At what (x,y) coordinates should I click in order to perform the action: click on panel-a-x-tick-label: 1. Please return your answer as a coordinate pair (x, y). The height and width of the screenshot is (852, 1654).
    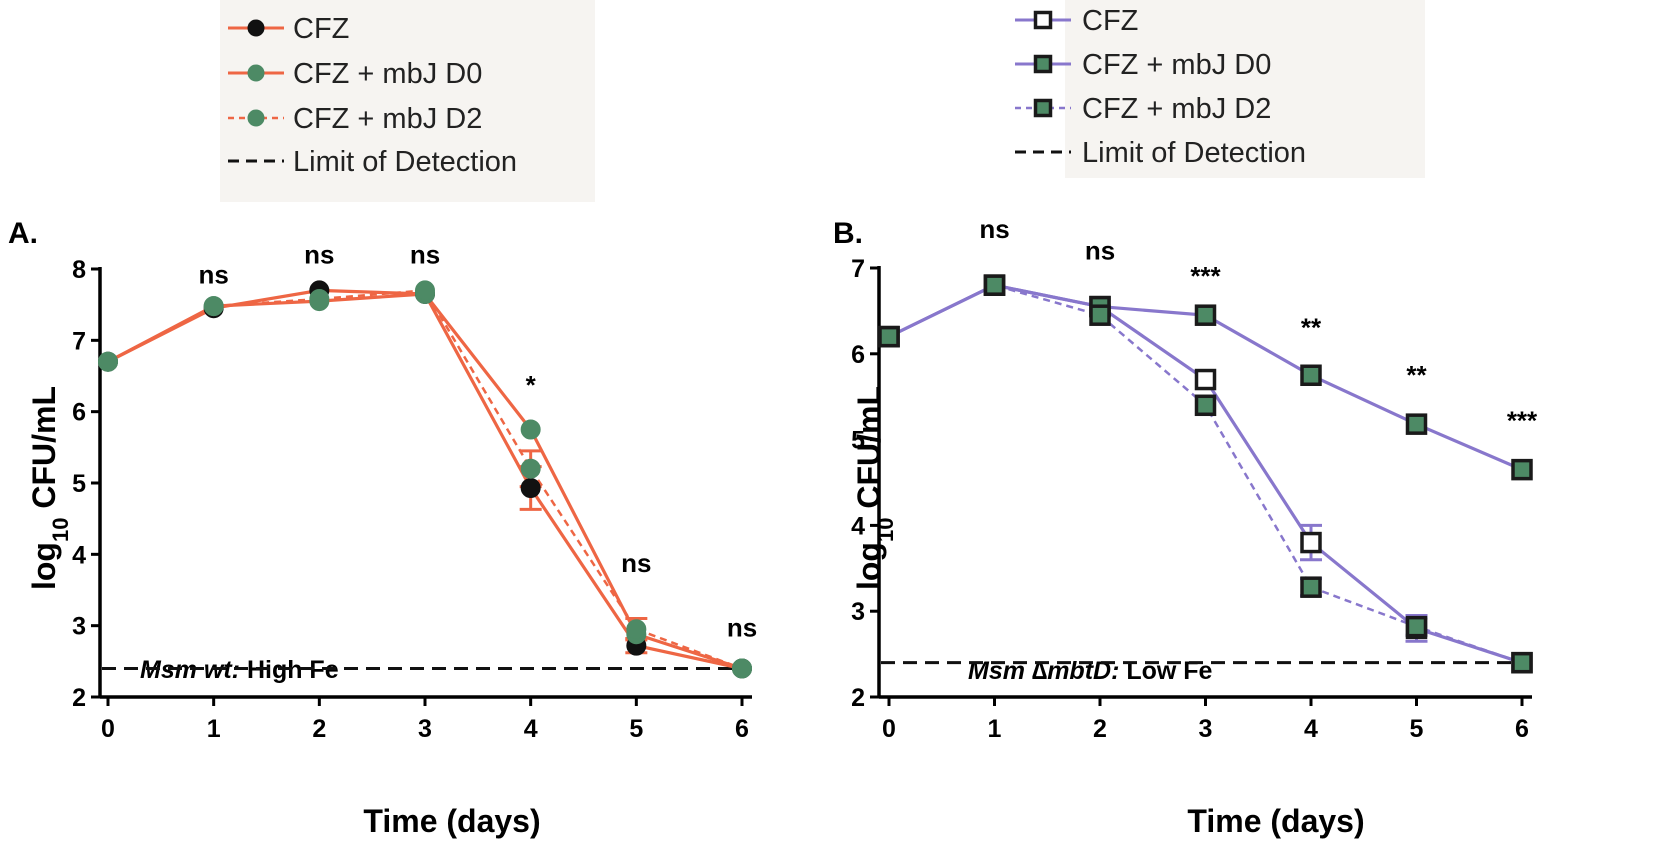
    Looking at the image, I should click on (214, 729).